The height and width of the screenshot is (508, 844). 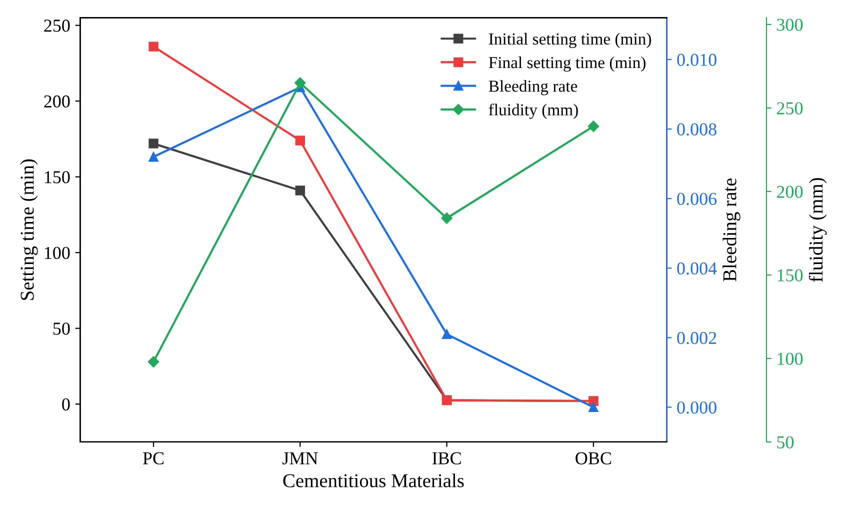 What do you see at coordinates (29, 229) in the screenshot?
I see `y-axis-title: Setting time (min)` at bounding box center [29, 229].